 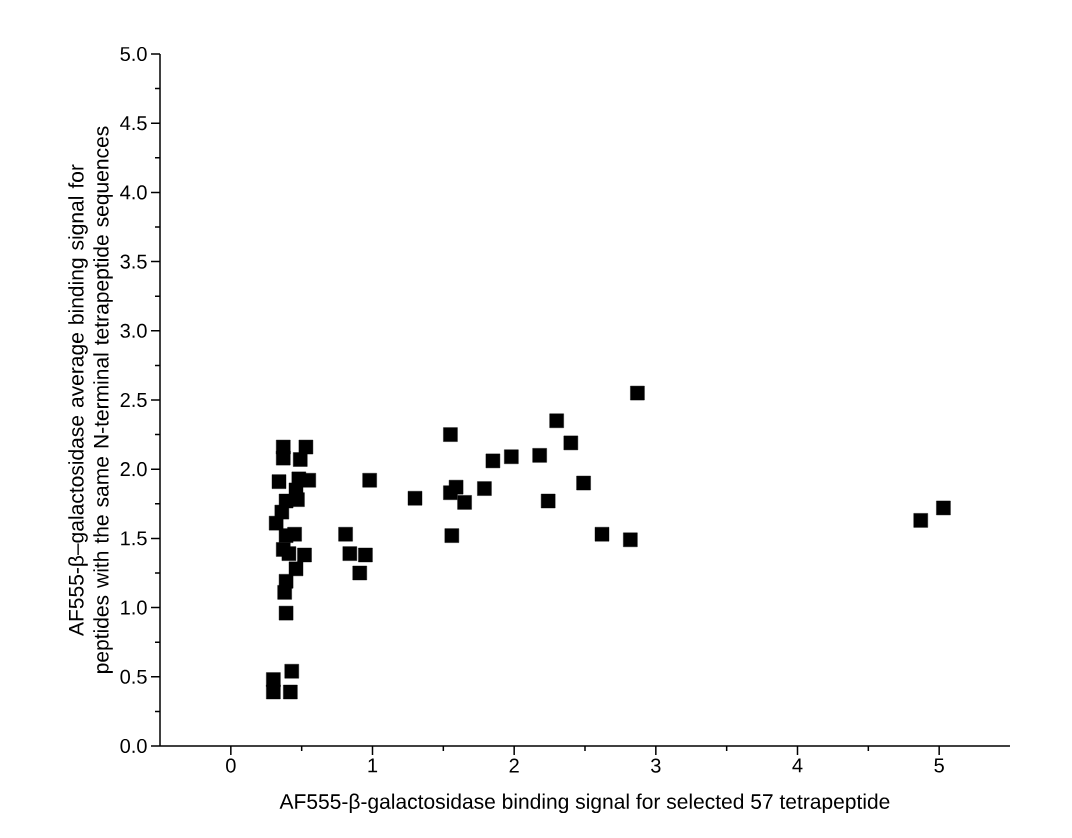 What do you see at coordinates (656, 765) in the screenshot?
I see `x-tick-label: 3` at bounding box center [656, 765].